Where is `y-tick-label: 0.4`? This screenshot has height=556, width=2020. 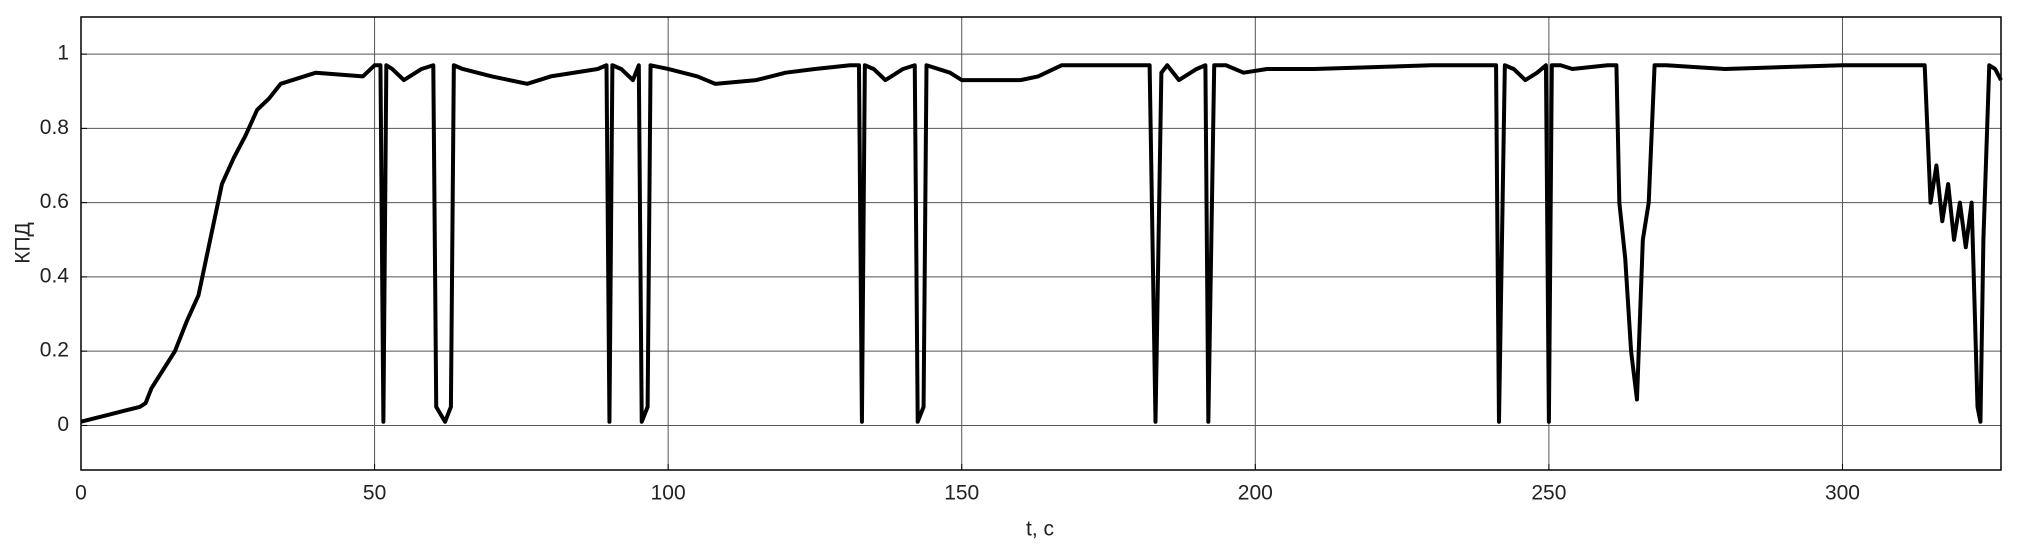 y-tick-label: 0.4 is located at coordinates (55, 275).